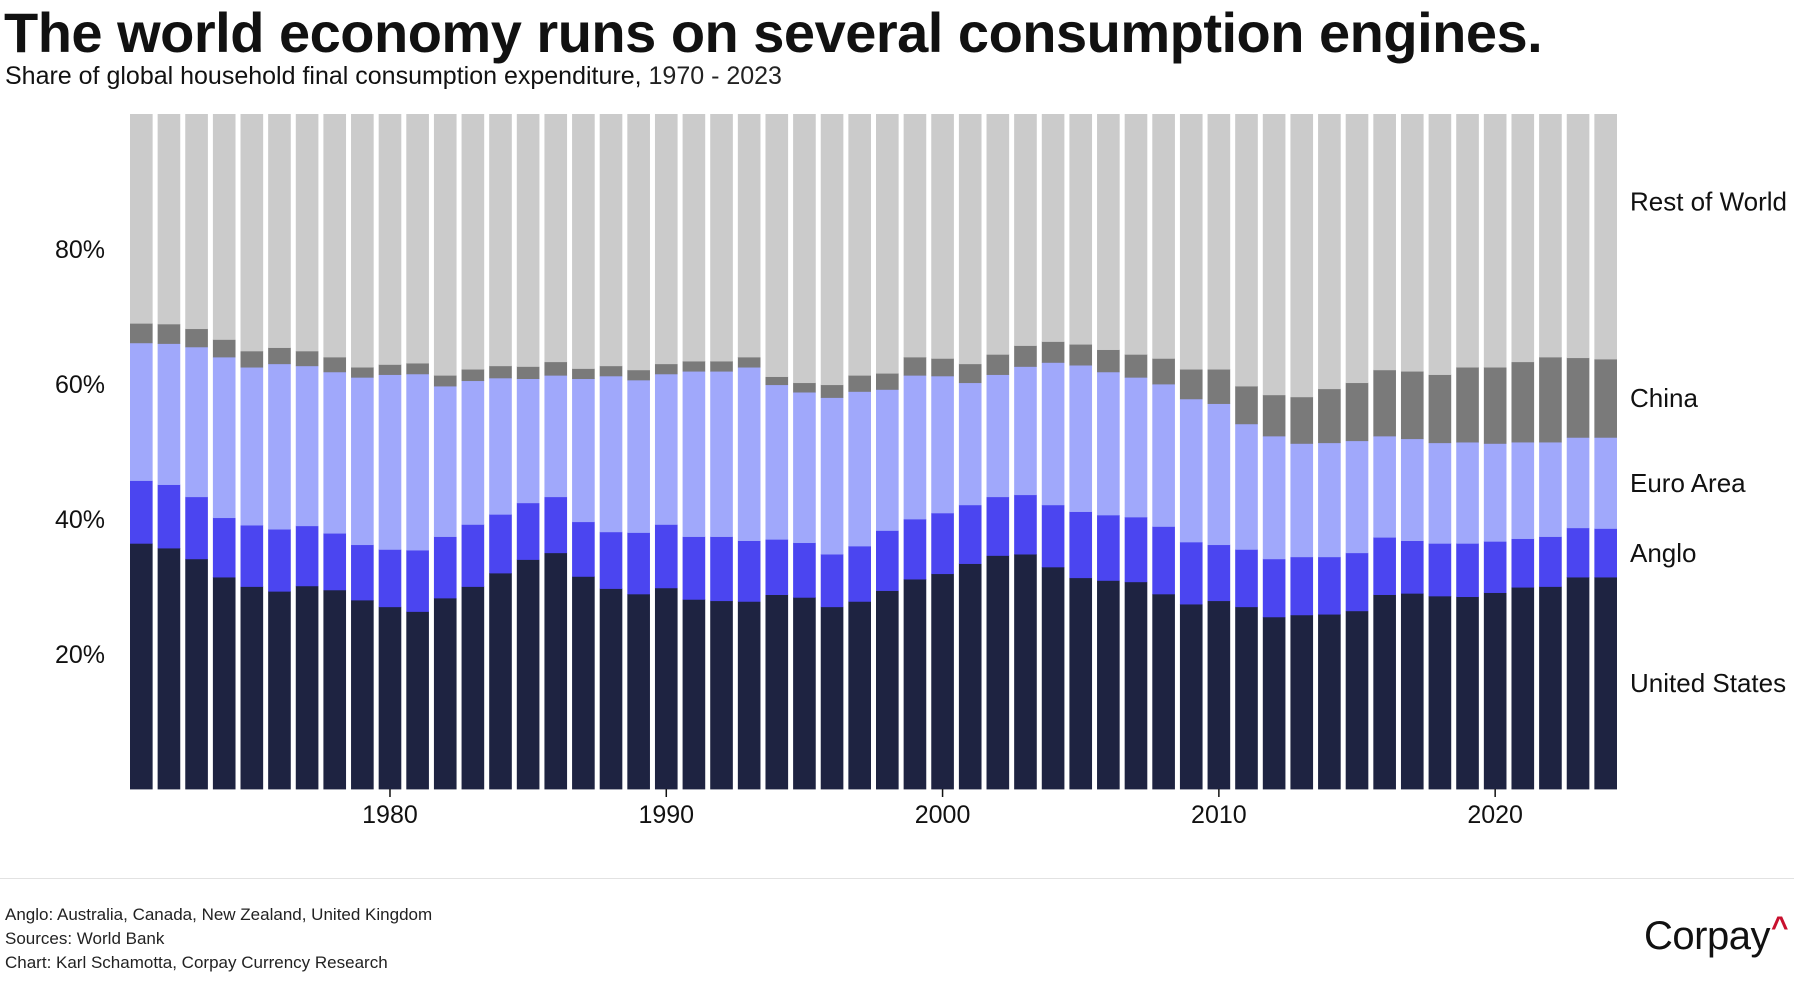  I want to click on bar-rest-of-world-1979, so click(362, 241).